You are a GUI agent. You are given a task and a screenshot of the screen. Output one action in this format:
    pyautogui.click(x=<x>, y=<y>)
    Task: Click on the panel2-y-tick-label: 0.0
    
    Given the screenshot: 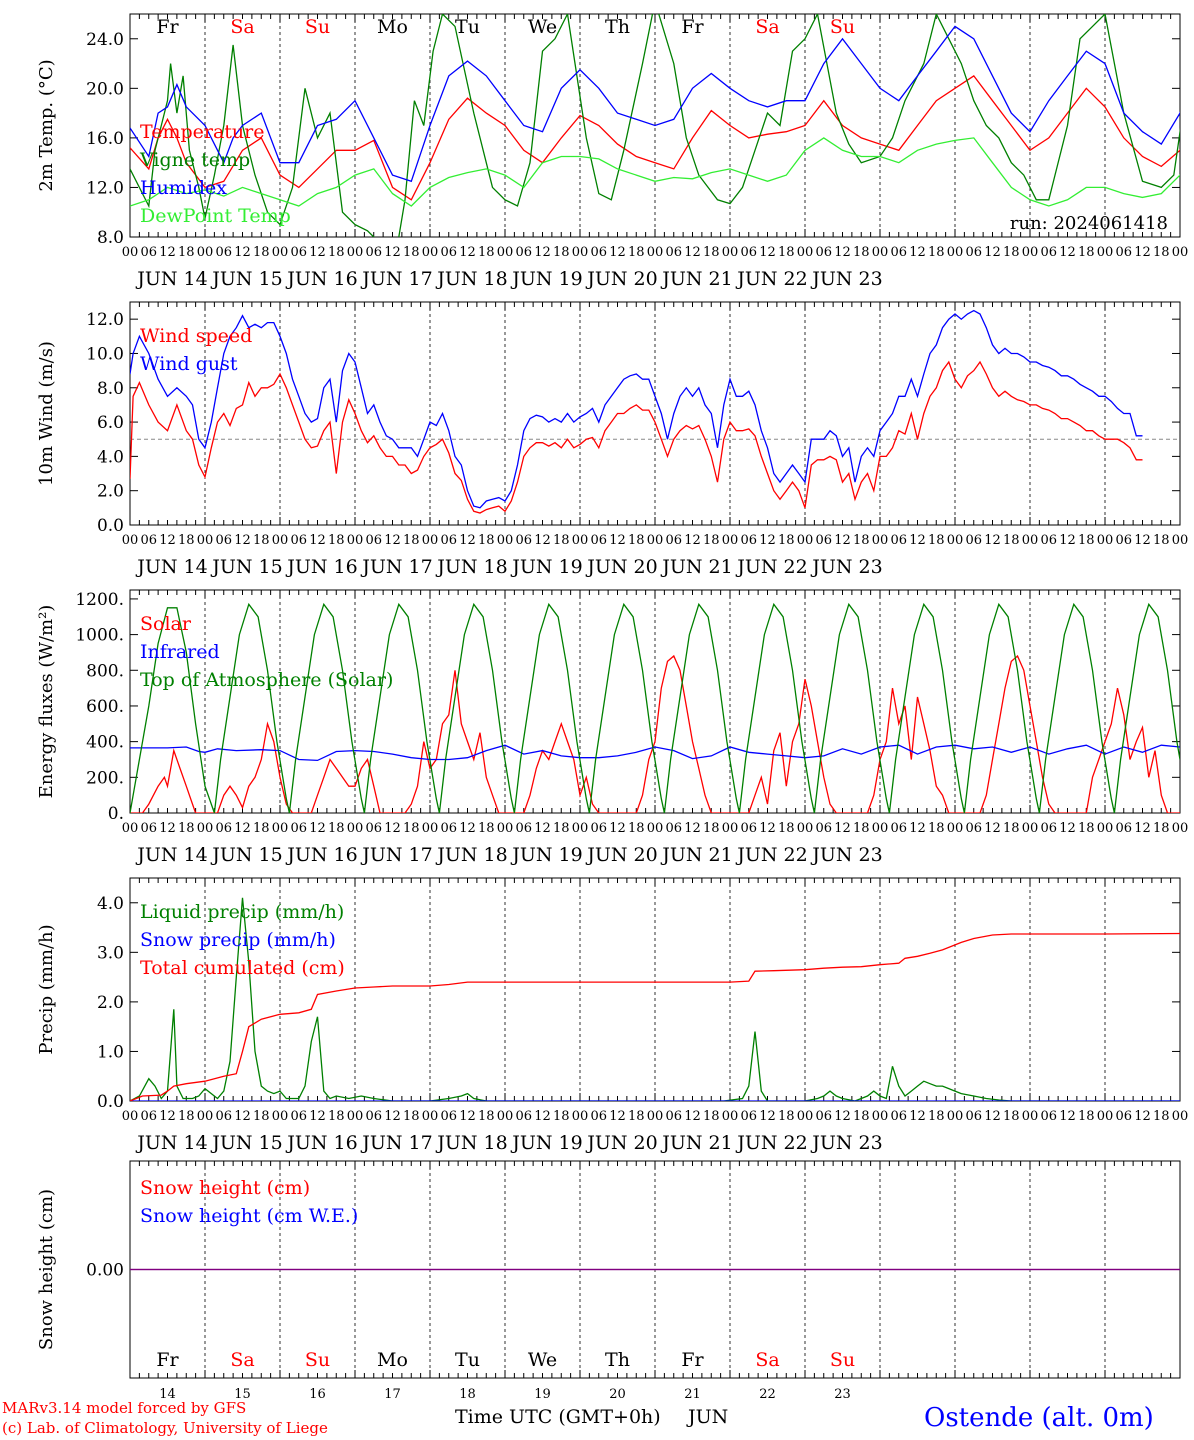 What is the action you would take?
    pyautogui.click(x=110, y=526)
    